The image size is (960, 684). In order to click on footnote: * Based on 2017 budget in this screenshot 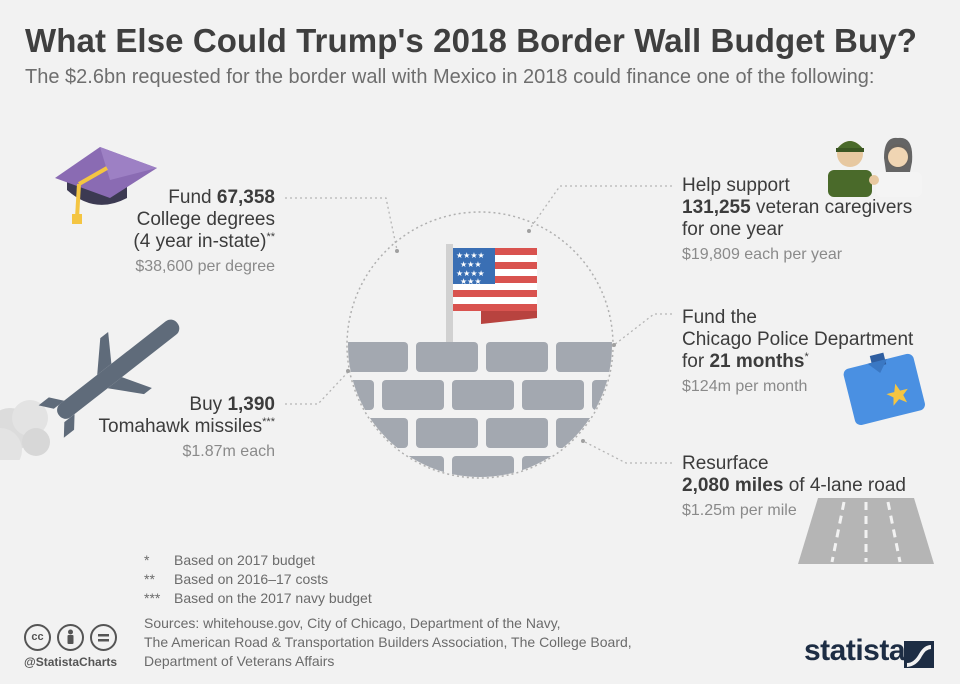, I will do `click(229, 560)`.